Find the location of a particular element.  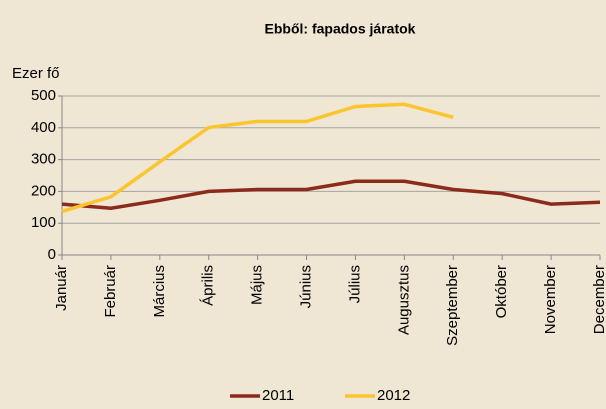

x-tick-label: Február is located at coordinates (110, 291).